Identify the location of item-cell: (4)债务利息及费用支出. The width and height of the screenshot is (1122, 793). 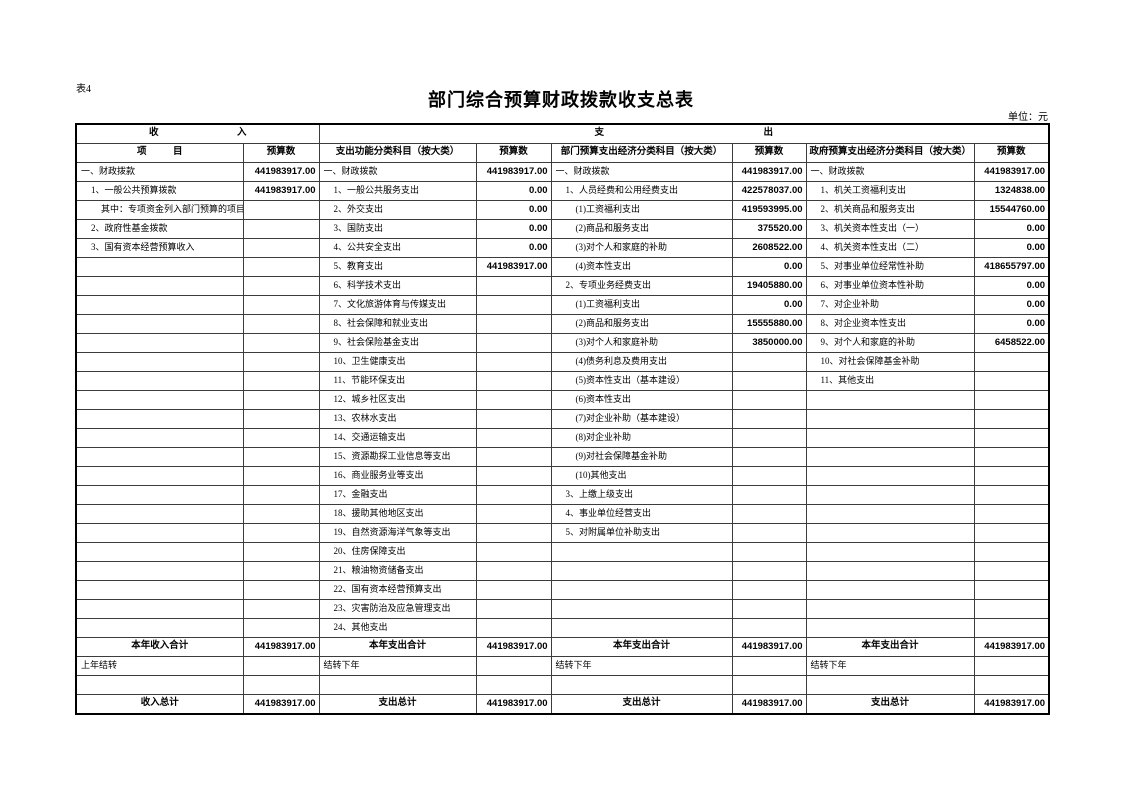
(641, 362).